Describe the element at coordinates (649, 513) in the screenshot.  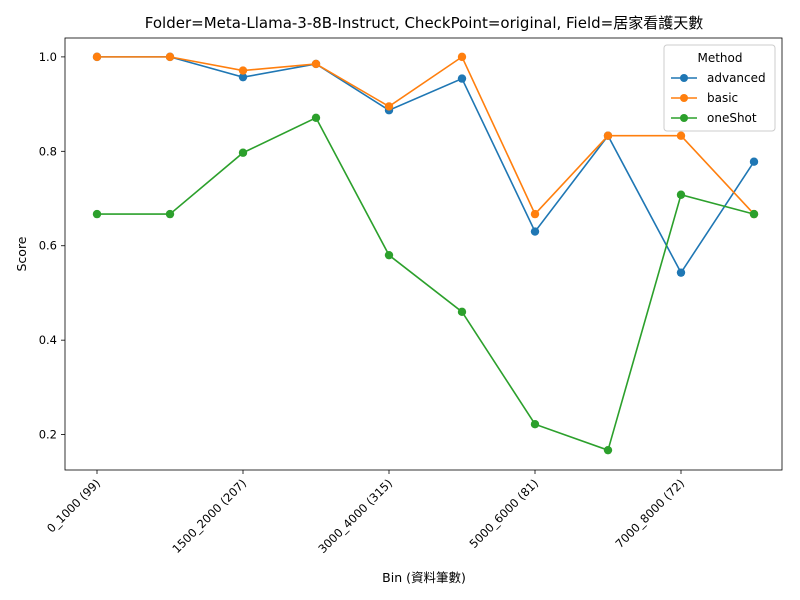
I see `x-tick-label: 7000_8000 (72)` at that location.